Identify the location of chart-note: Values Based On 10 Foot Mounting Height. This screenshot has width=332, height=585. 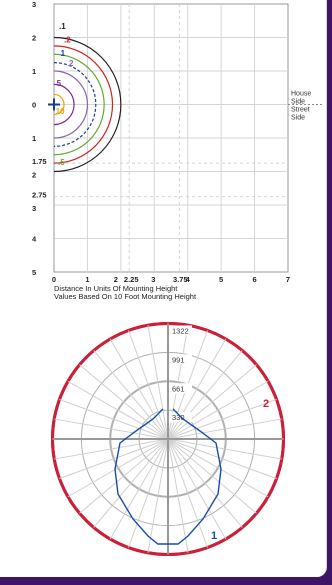
(125, 296).